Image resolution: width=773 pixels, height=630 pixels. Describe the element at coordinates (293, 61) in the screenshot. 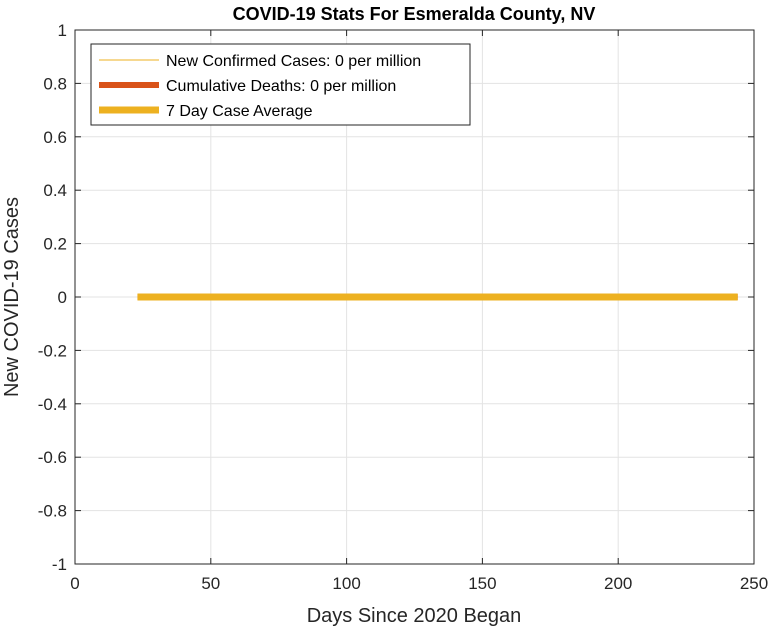

I see `legend-label-new-cases: New Confirmed Cases: 0 per million` at that location.